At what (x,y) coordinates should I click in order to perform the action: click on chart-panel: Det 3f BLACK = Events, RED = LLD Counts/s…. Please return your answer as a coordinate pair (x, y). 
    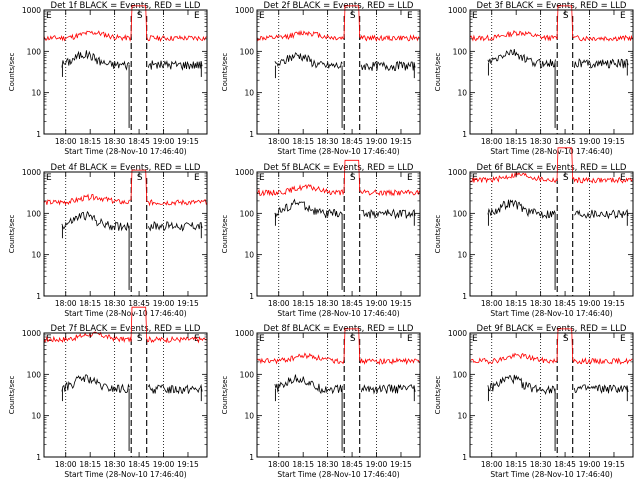
    Looking at the image, I should click on (534, 78).